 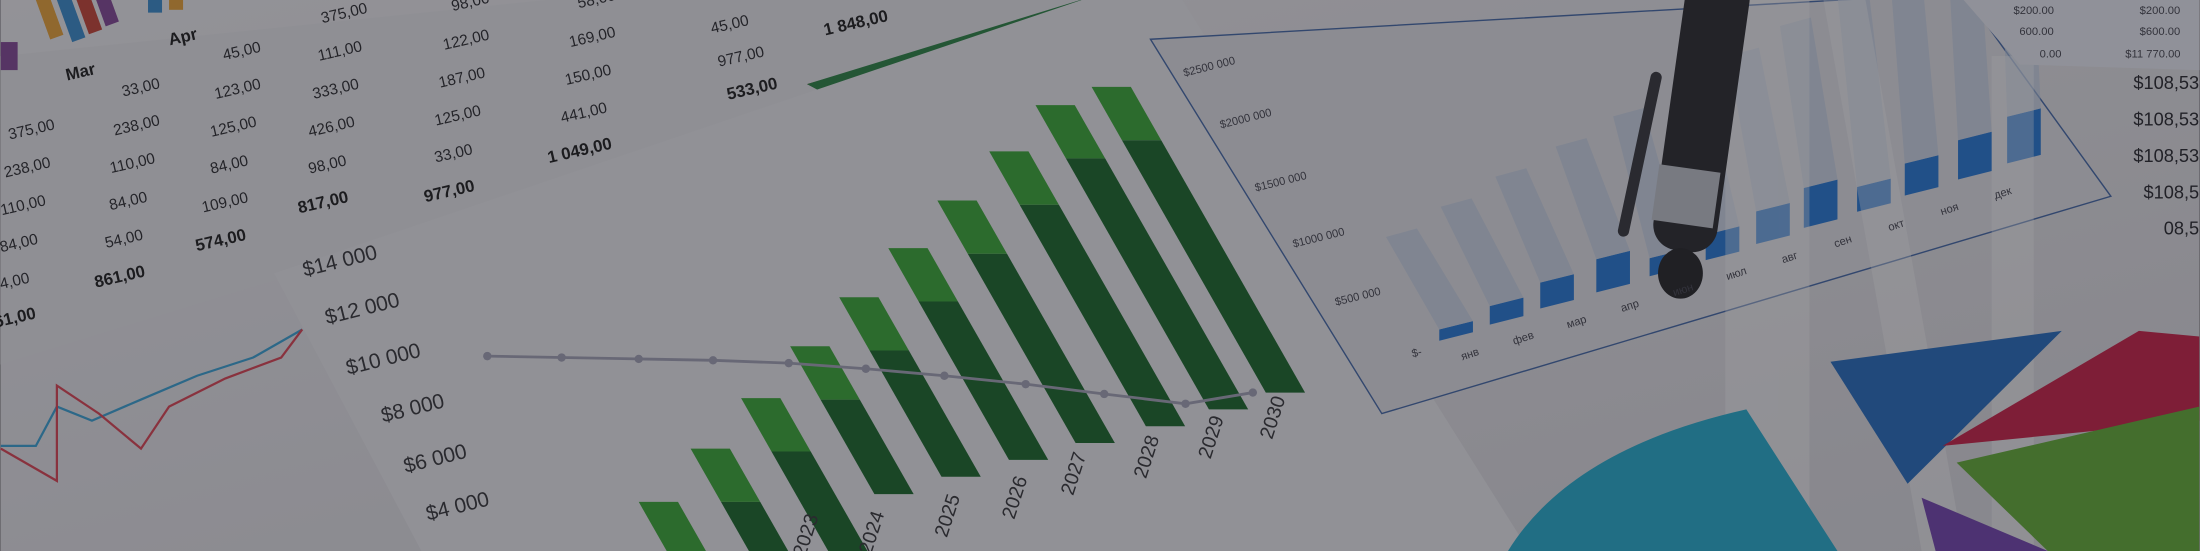 I want to click on month-label: ноя, so click(x=1949, y=209).